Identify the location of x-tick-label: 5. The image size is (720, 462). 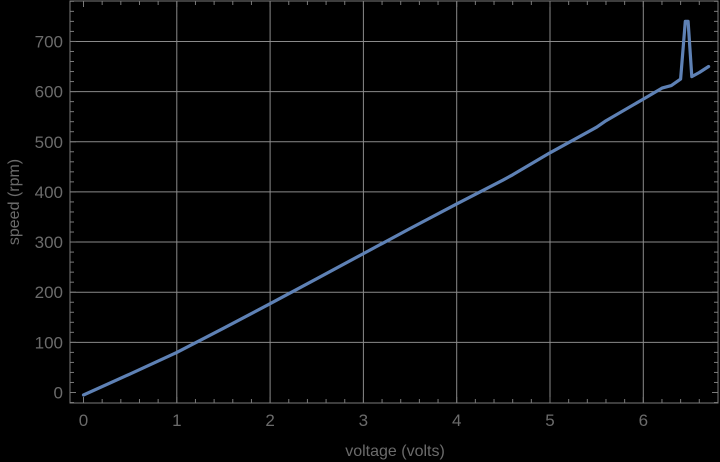
(549, 420).